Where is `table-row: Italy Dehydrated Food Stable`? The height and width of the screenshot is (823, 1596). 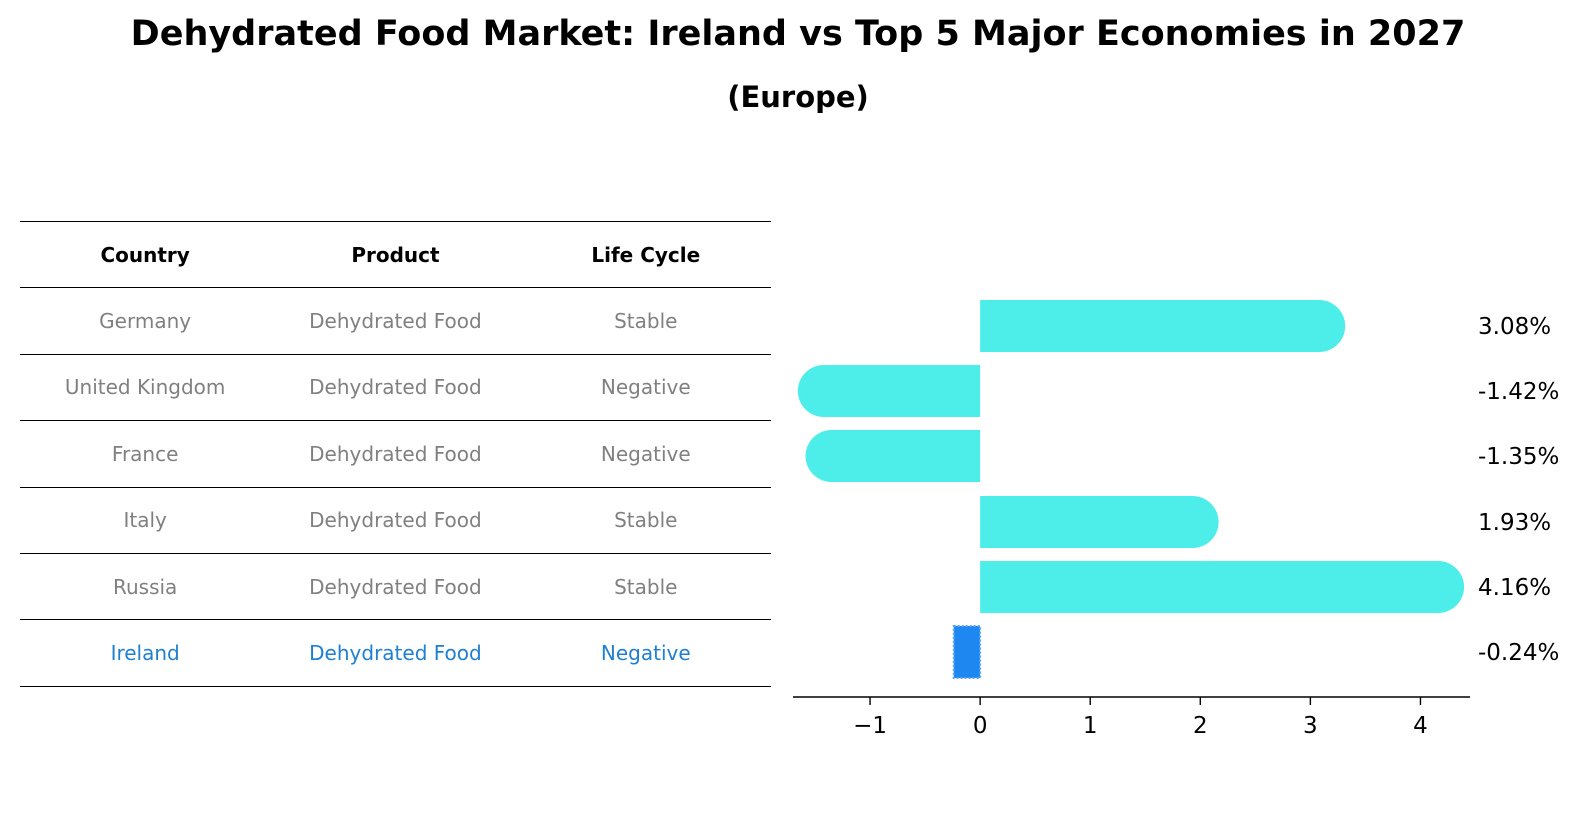 table-row: Italy Dehydrated Food Stable is located at coordinates (395, 520).